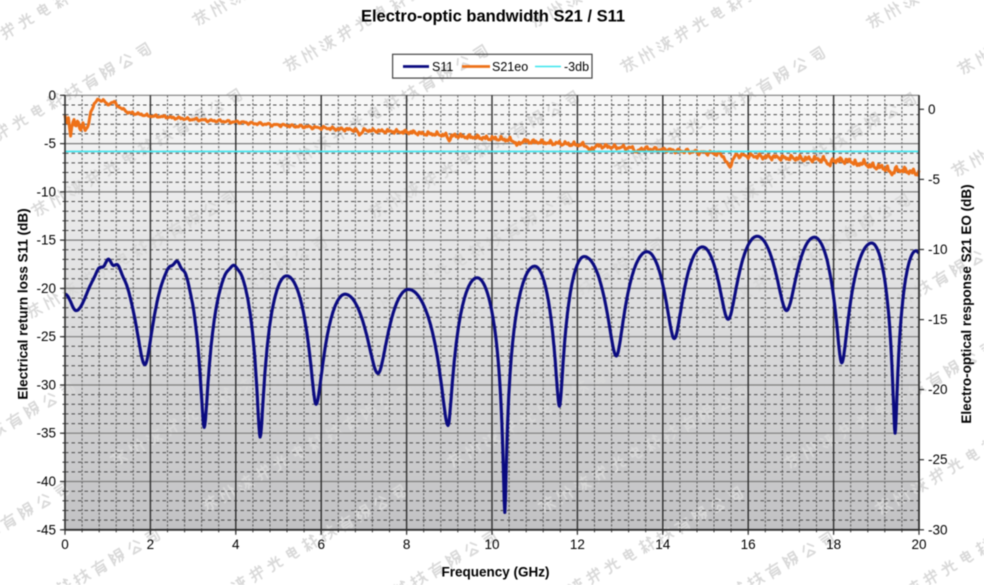 The image size is (984, 585). Describe the element at coordinates (510, 67) in the screenshot. I see `svg-text: S21eo` at that location.